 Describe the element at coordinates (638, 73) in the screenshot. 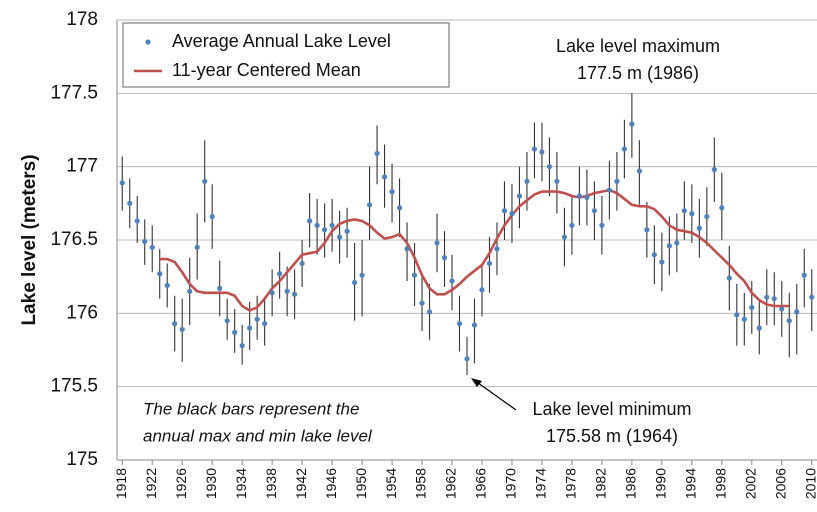

I see `annotation: 177.5 m (1986)` at that location.